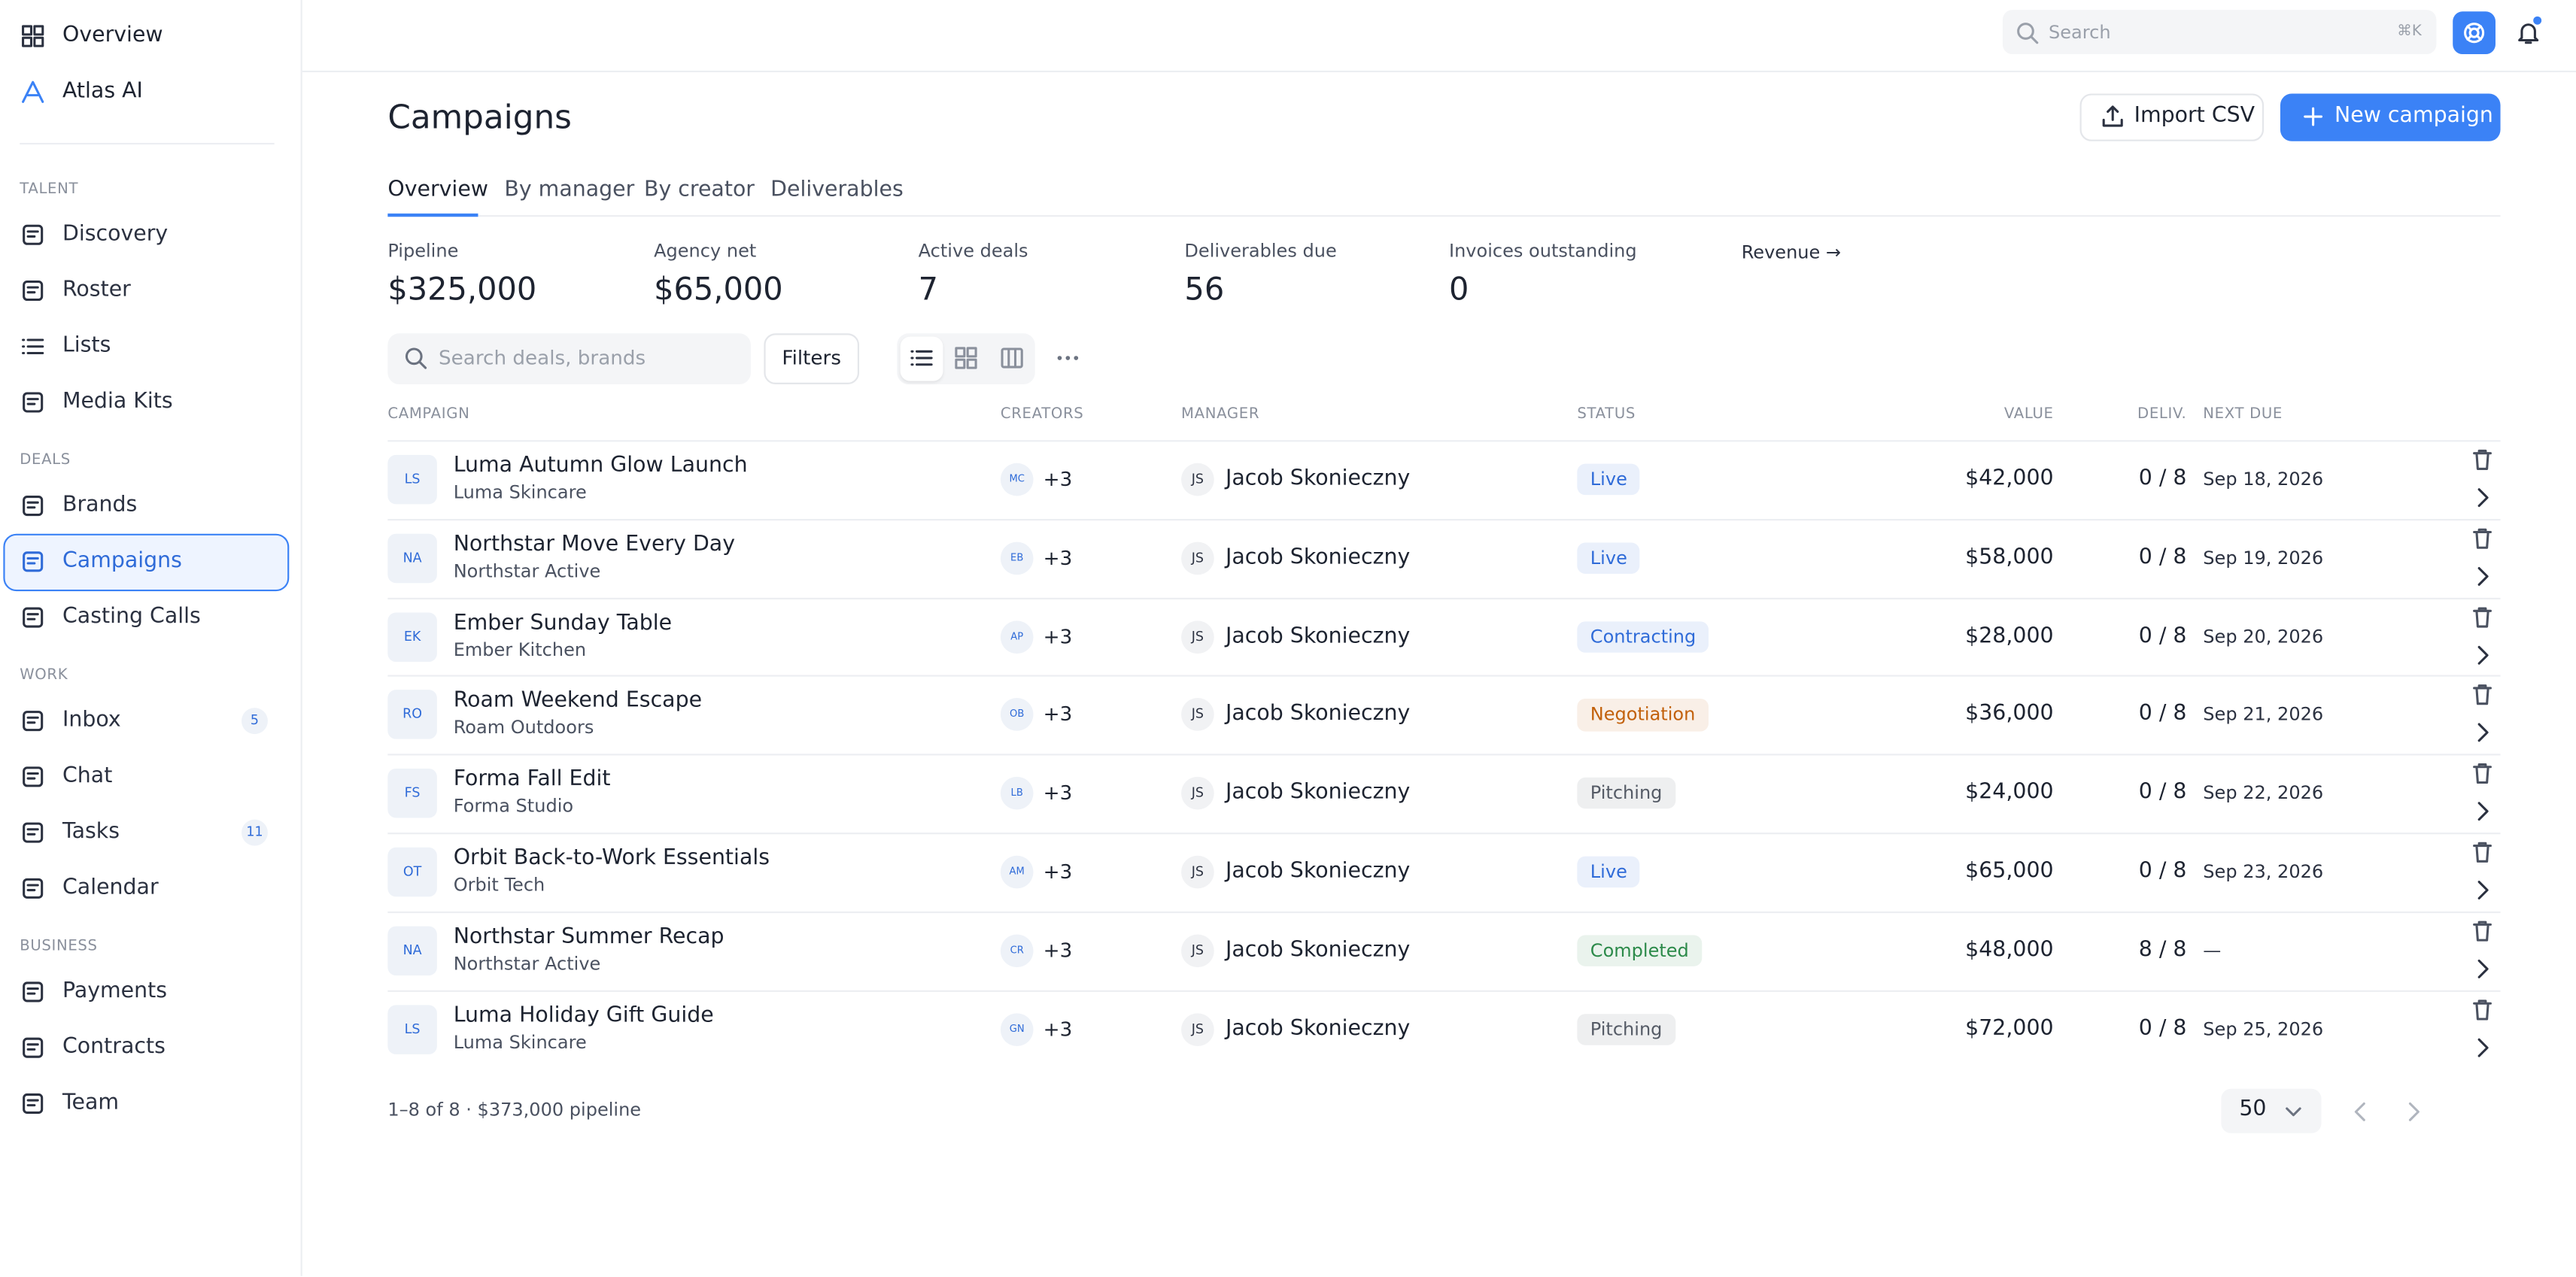 The image size is (2576, 1277). What do you see at coordinates (2172, 117) in the screenshot?
I see `import-button` at bounding box center [2172, 117].